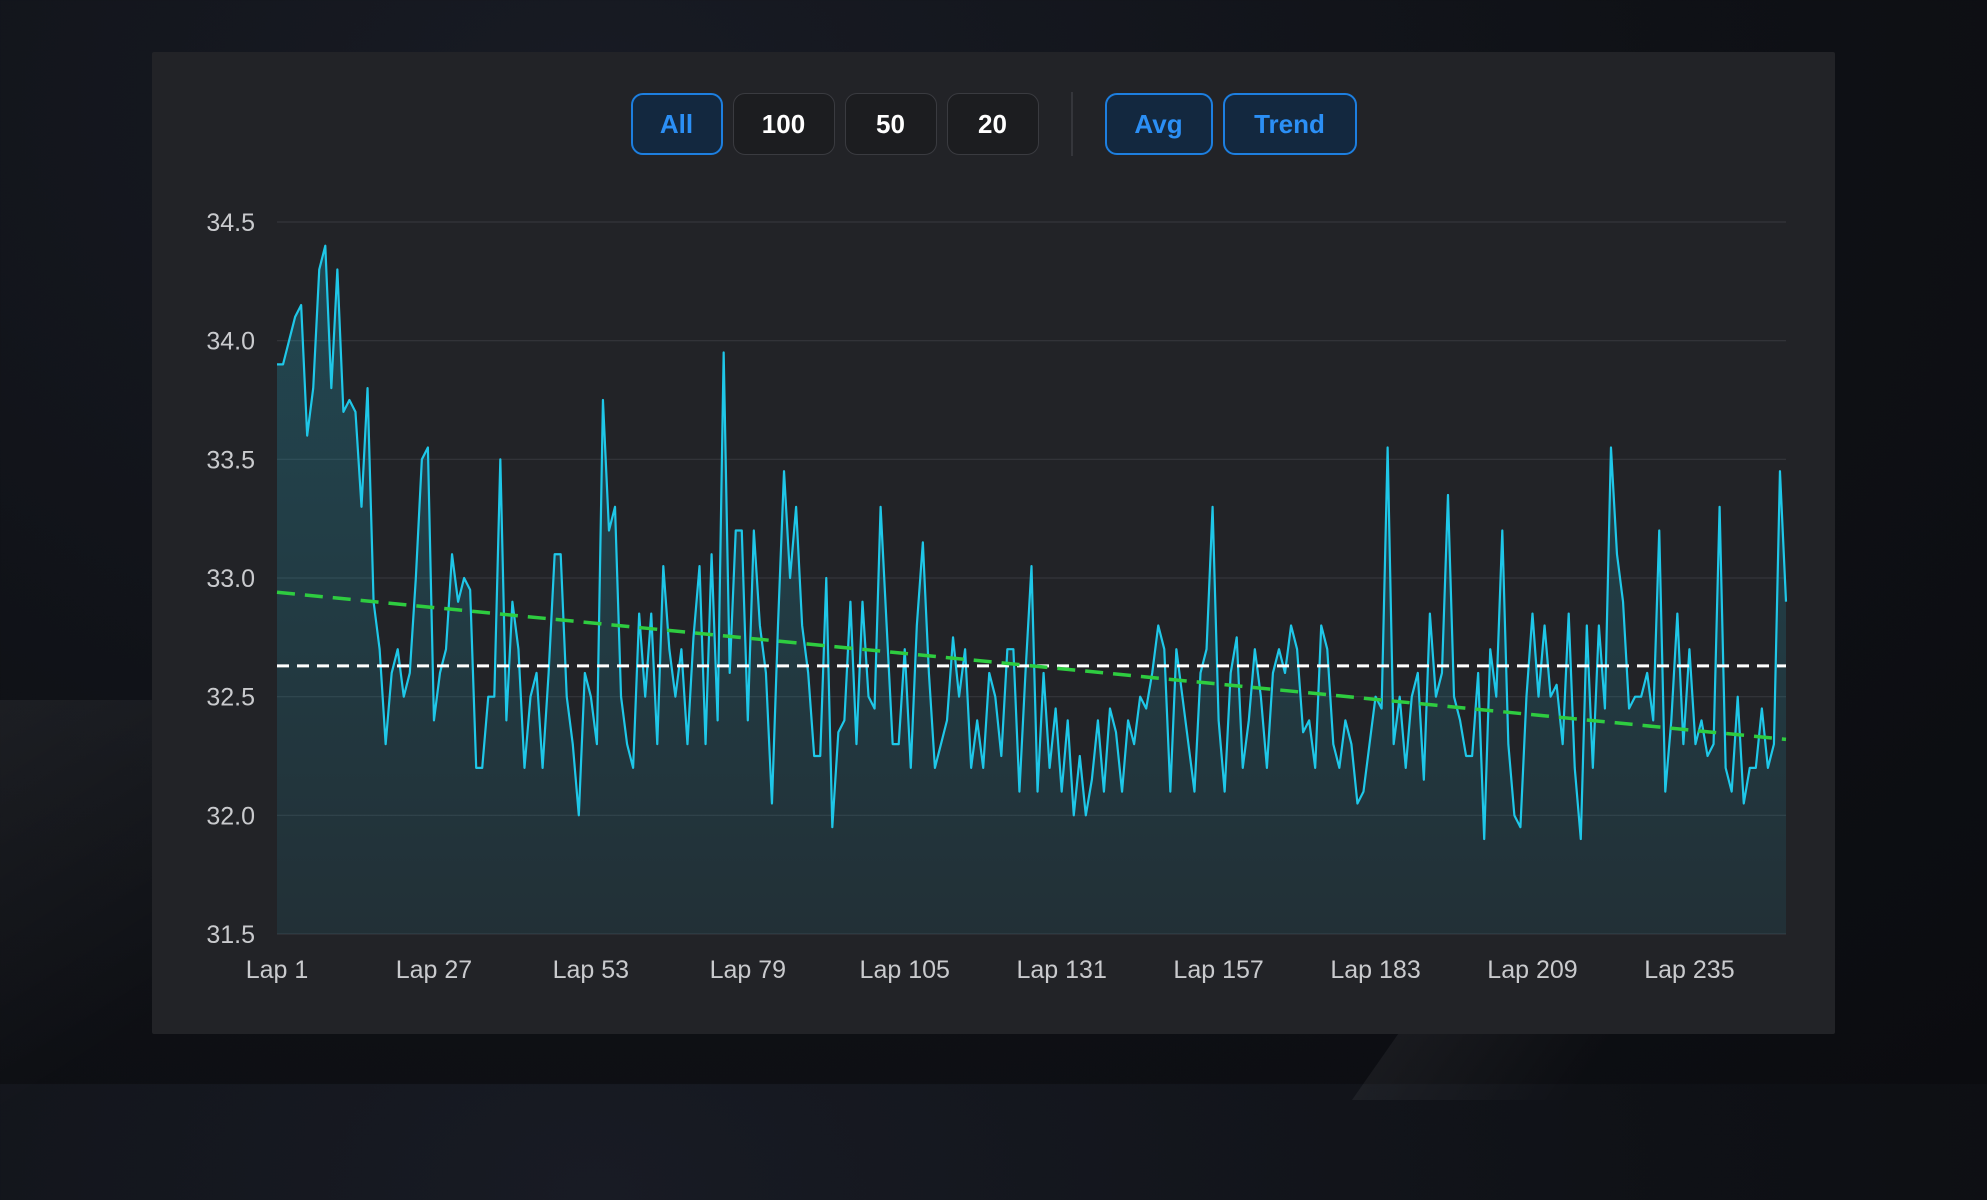 The height and width of the screenshot is (1200, 1987). Describe the element at coordinates (1289, 124) in the screenshot. I see `trend-toggle-button: Trend` at that location.